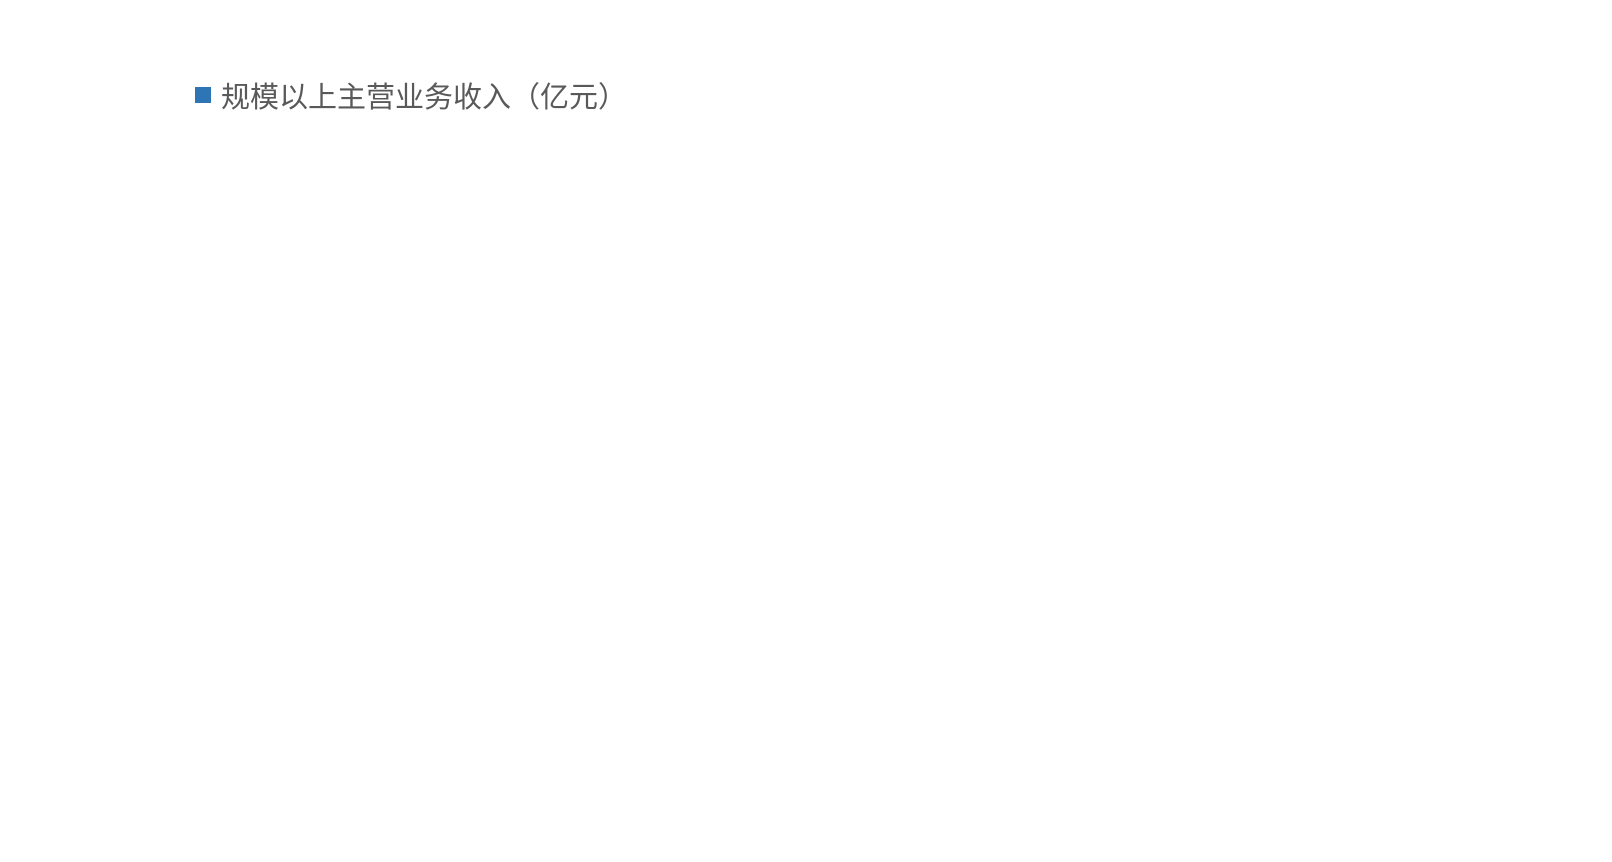 The height and width of the screenshot is (862, 1612). I want to click on data-label: 9536, so click(635, 165).